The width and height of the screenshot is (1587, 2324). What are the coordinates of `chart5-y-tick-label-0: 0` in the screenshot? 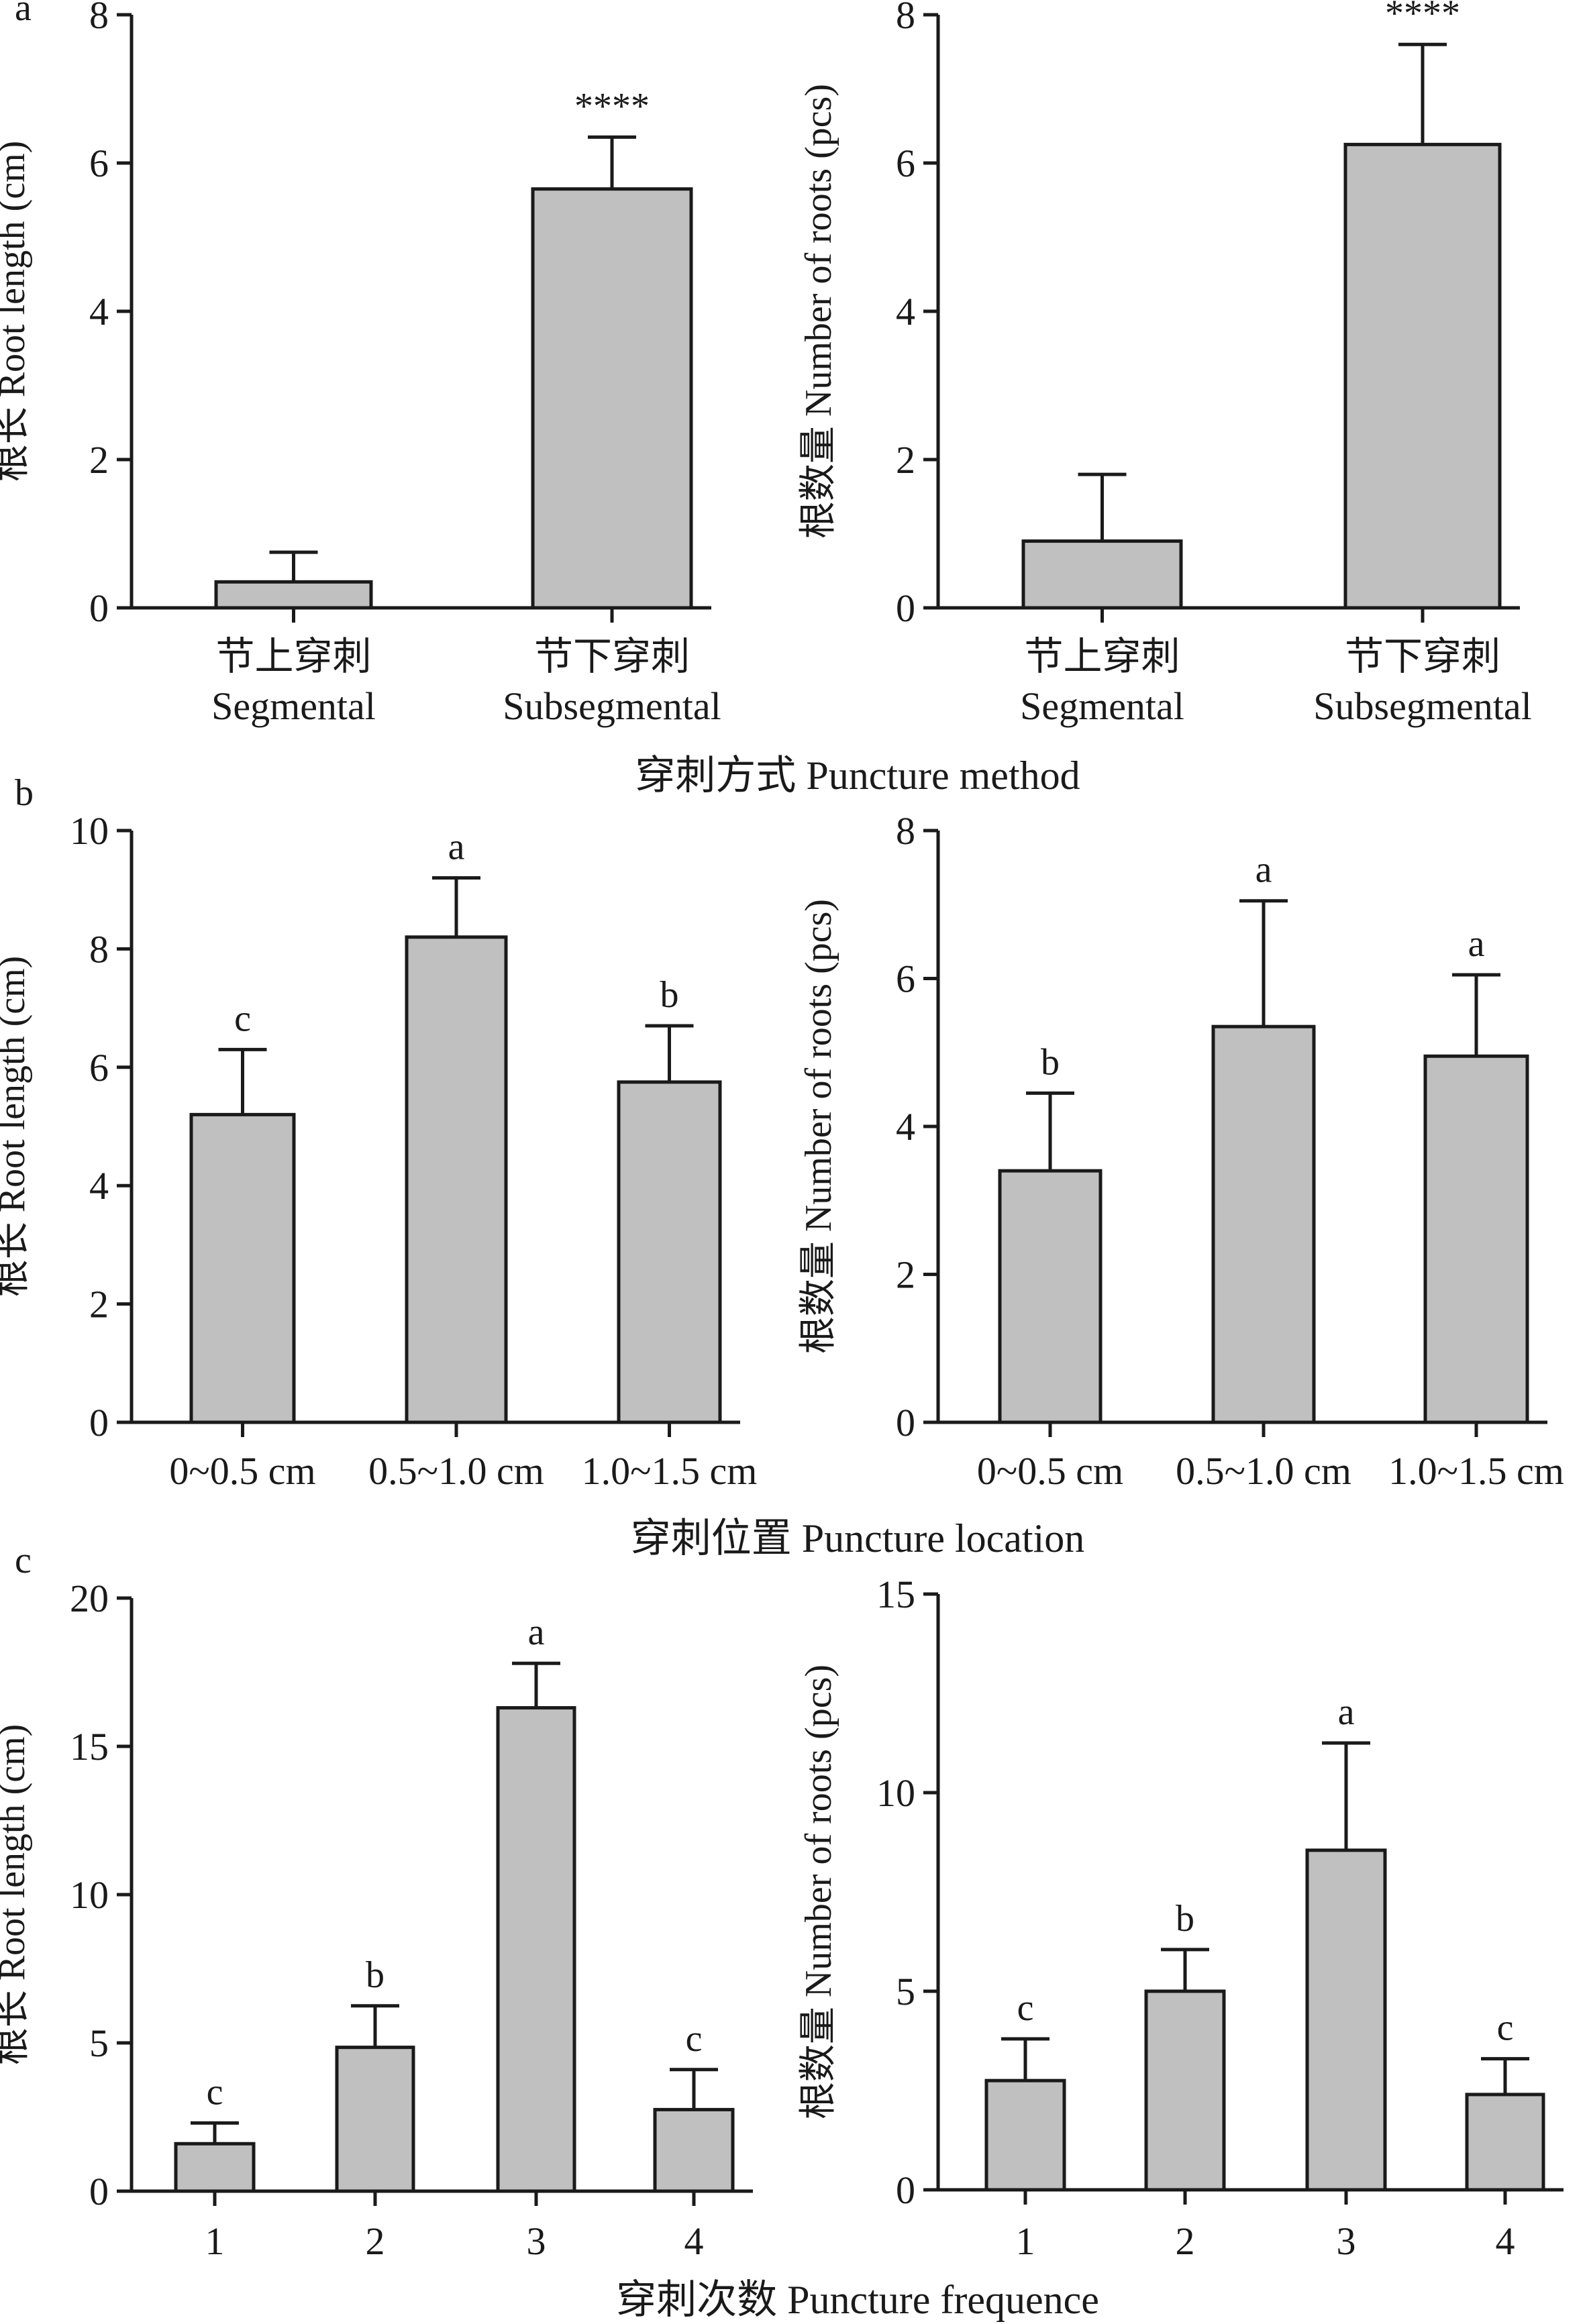 It's located at (99, 2191).